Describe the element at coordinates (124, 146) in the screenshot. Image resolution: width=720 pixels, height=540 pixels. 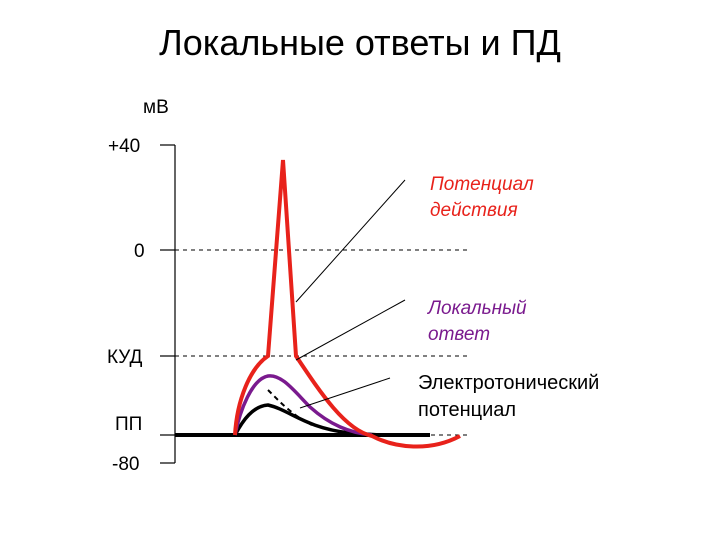
I see `tick-label-plus40: +40` at that location.